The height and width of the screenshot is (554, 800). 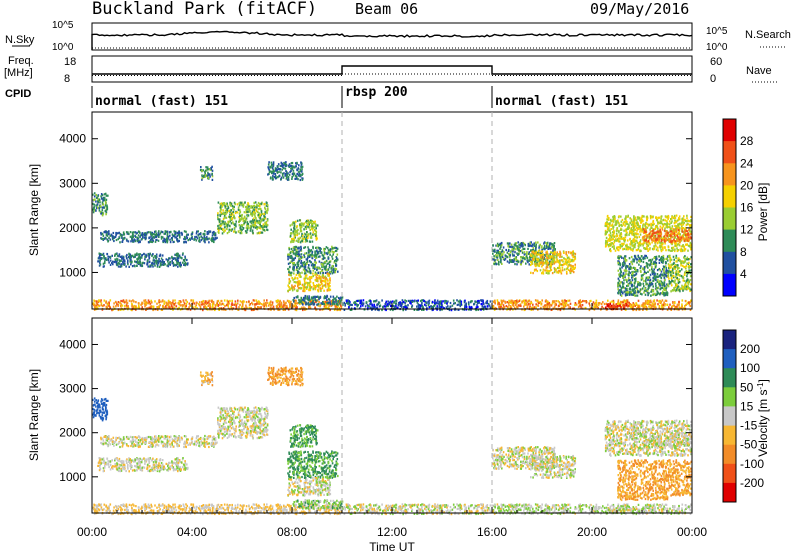 I want to click on freq-label-1: Freq., so click(x=21, y=61).